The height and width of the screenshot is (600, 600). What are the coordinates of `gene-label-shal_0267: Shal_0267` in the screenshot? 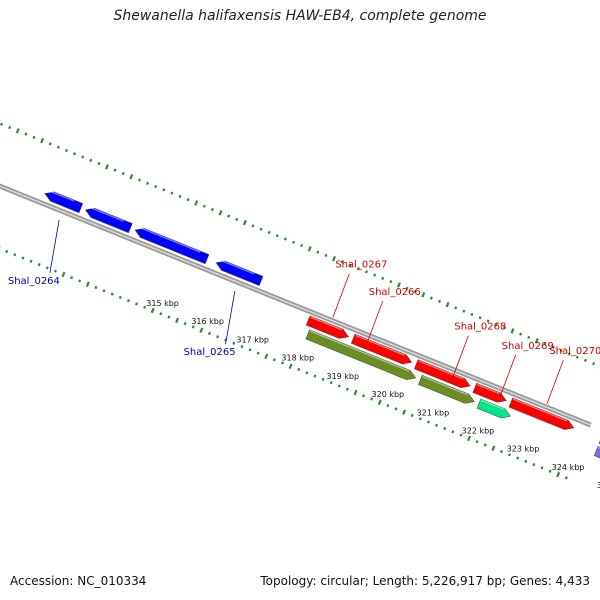 It's located at (361, 265).